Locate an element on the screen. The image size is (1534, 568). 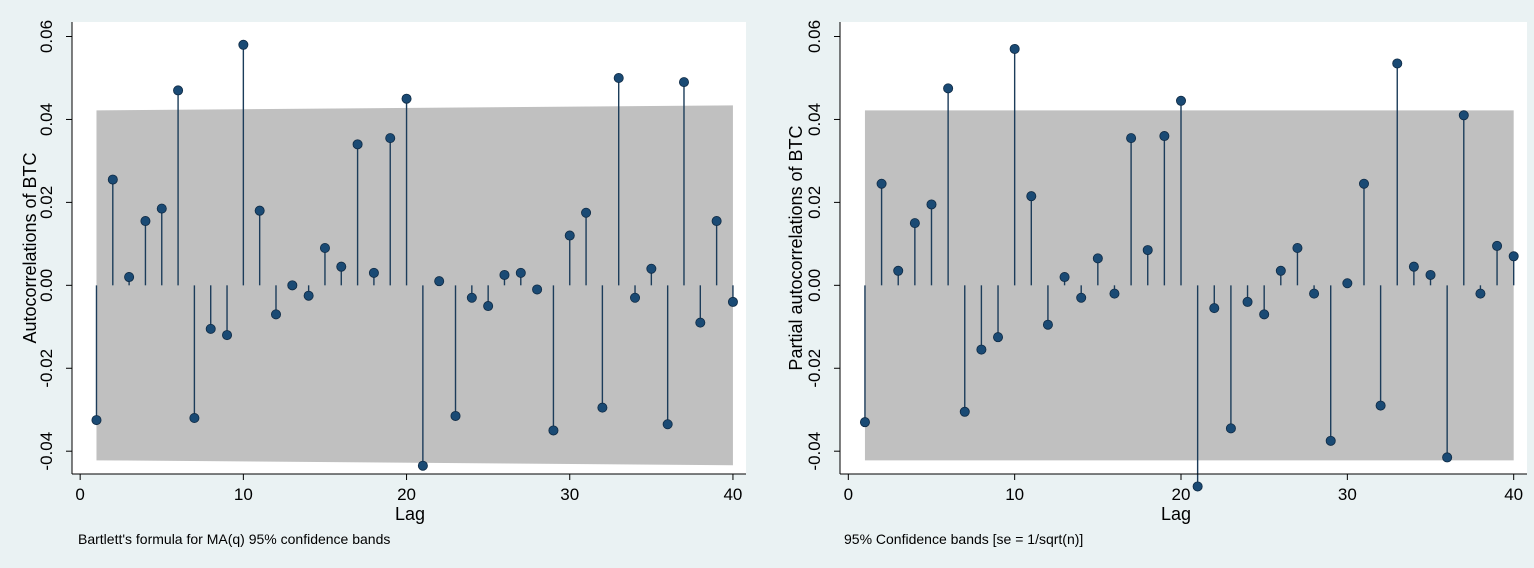
y-tick-label: 0.06 is located at coordinates (814, 36).